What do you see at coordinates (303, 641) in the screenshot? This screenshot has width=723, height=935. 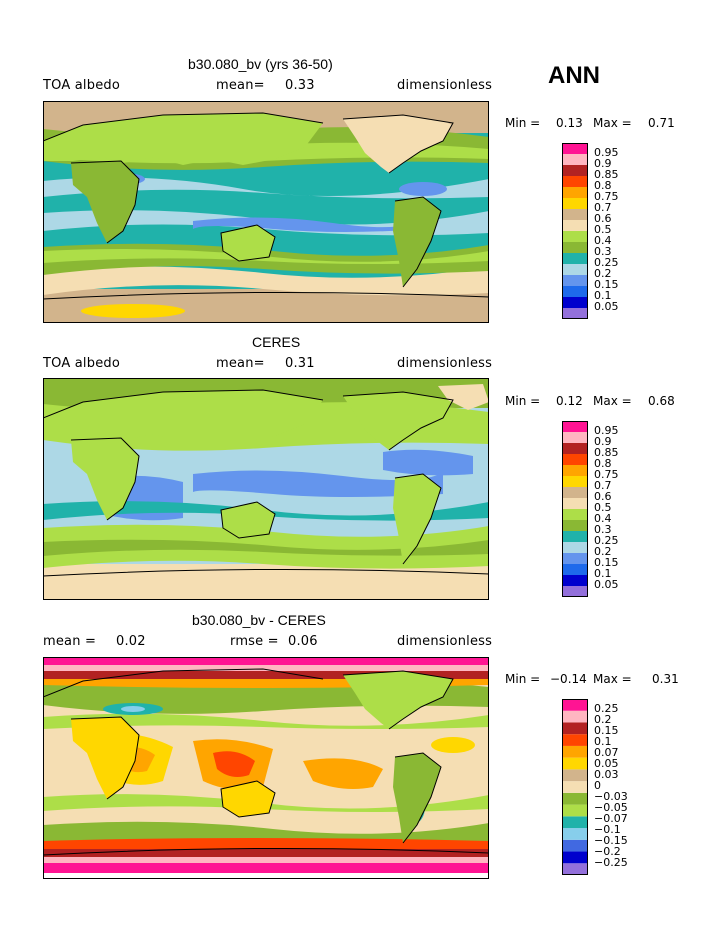 I see `panel3-rmse-value: 0.06` at bounding box center [303, 641].